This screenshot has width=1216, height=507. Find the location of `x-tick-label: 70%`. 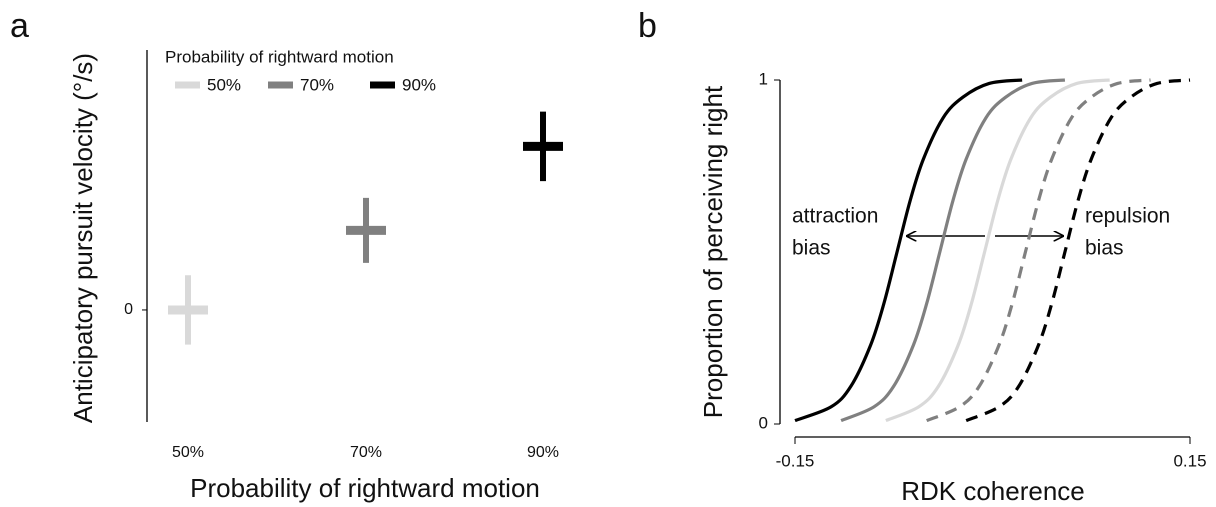

x-tick-label: 70% is located at coordinates (366, 452).